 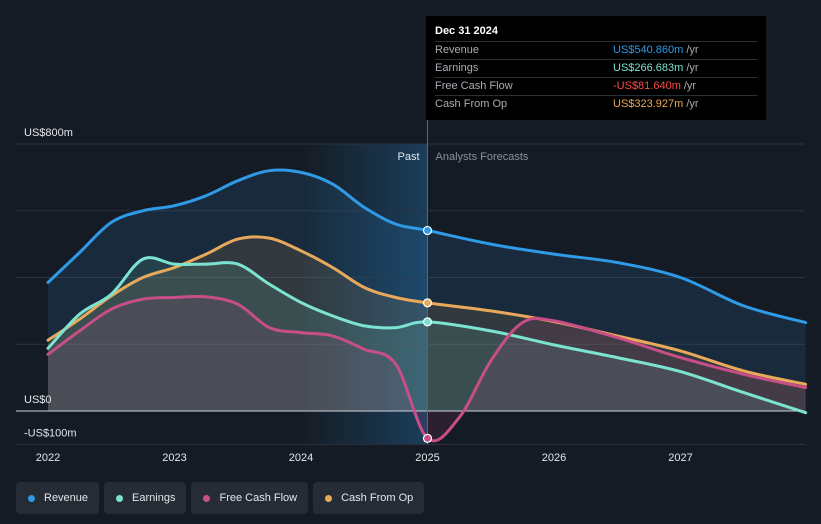 I want to click on x-tick-label: 2025, so click(x=427, y=458).